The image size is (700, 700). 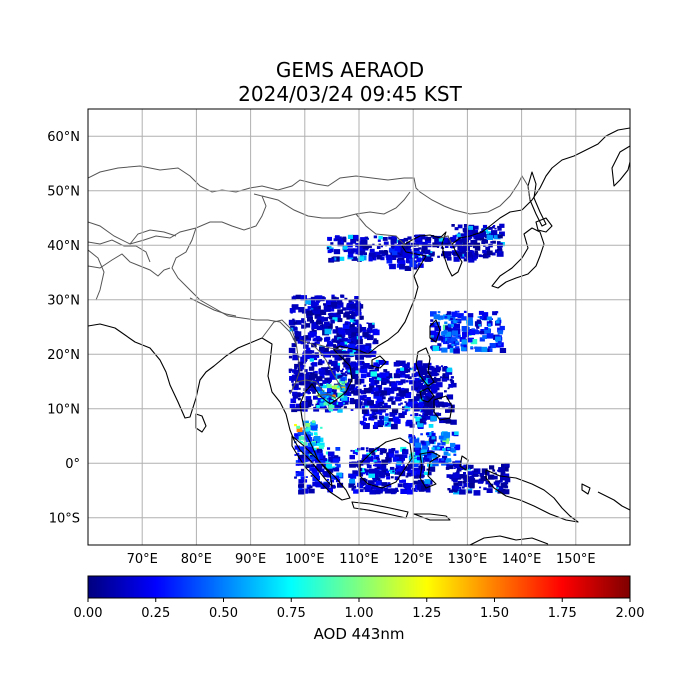 I want to click on new-guinea-coast, so click(x=532, y=496).